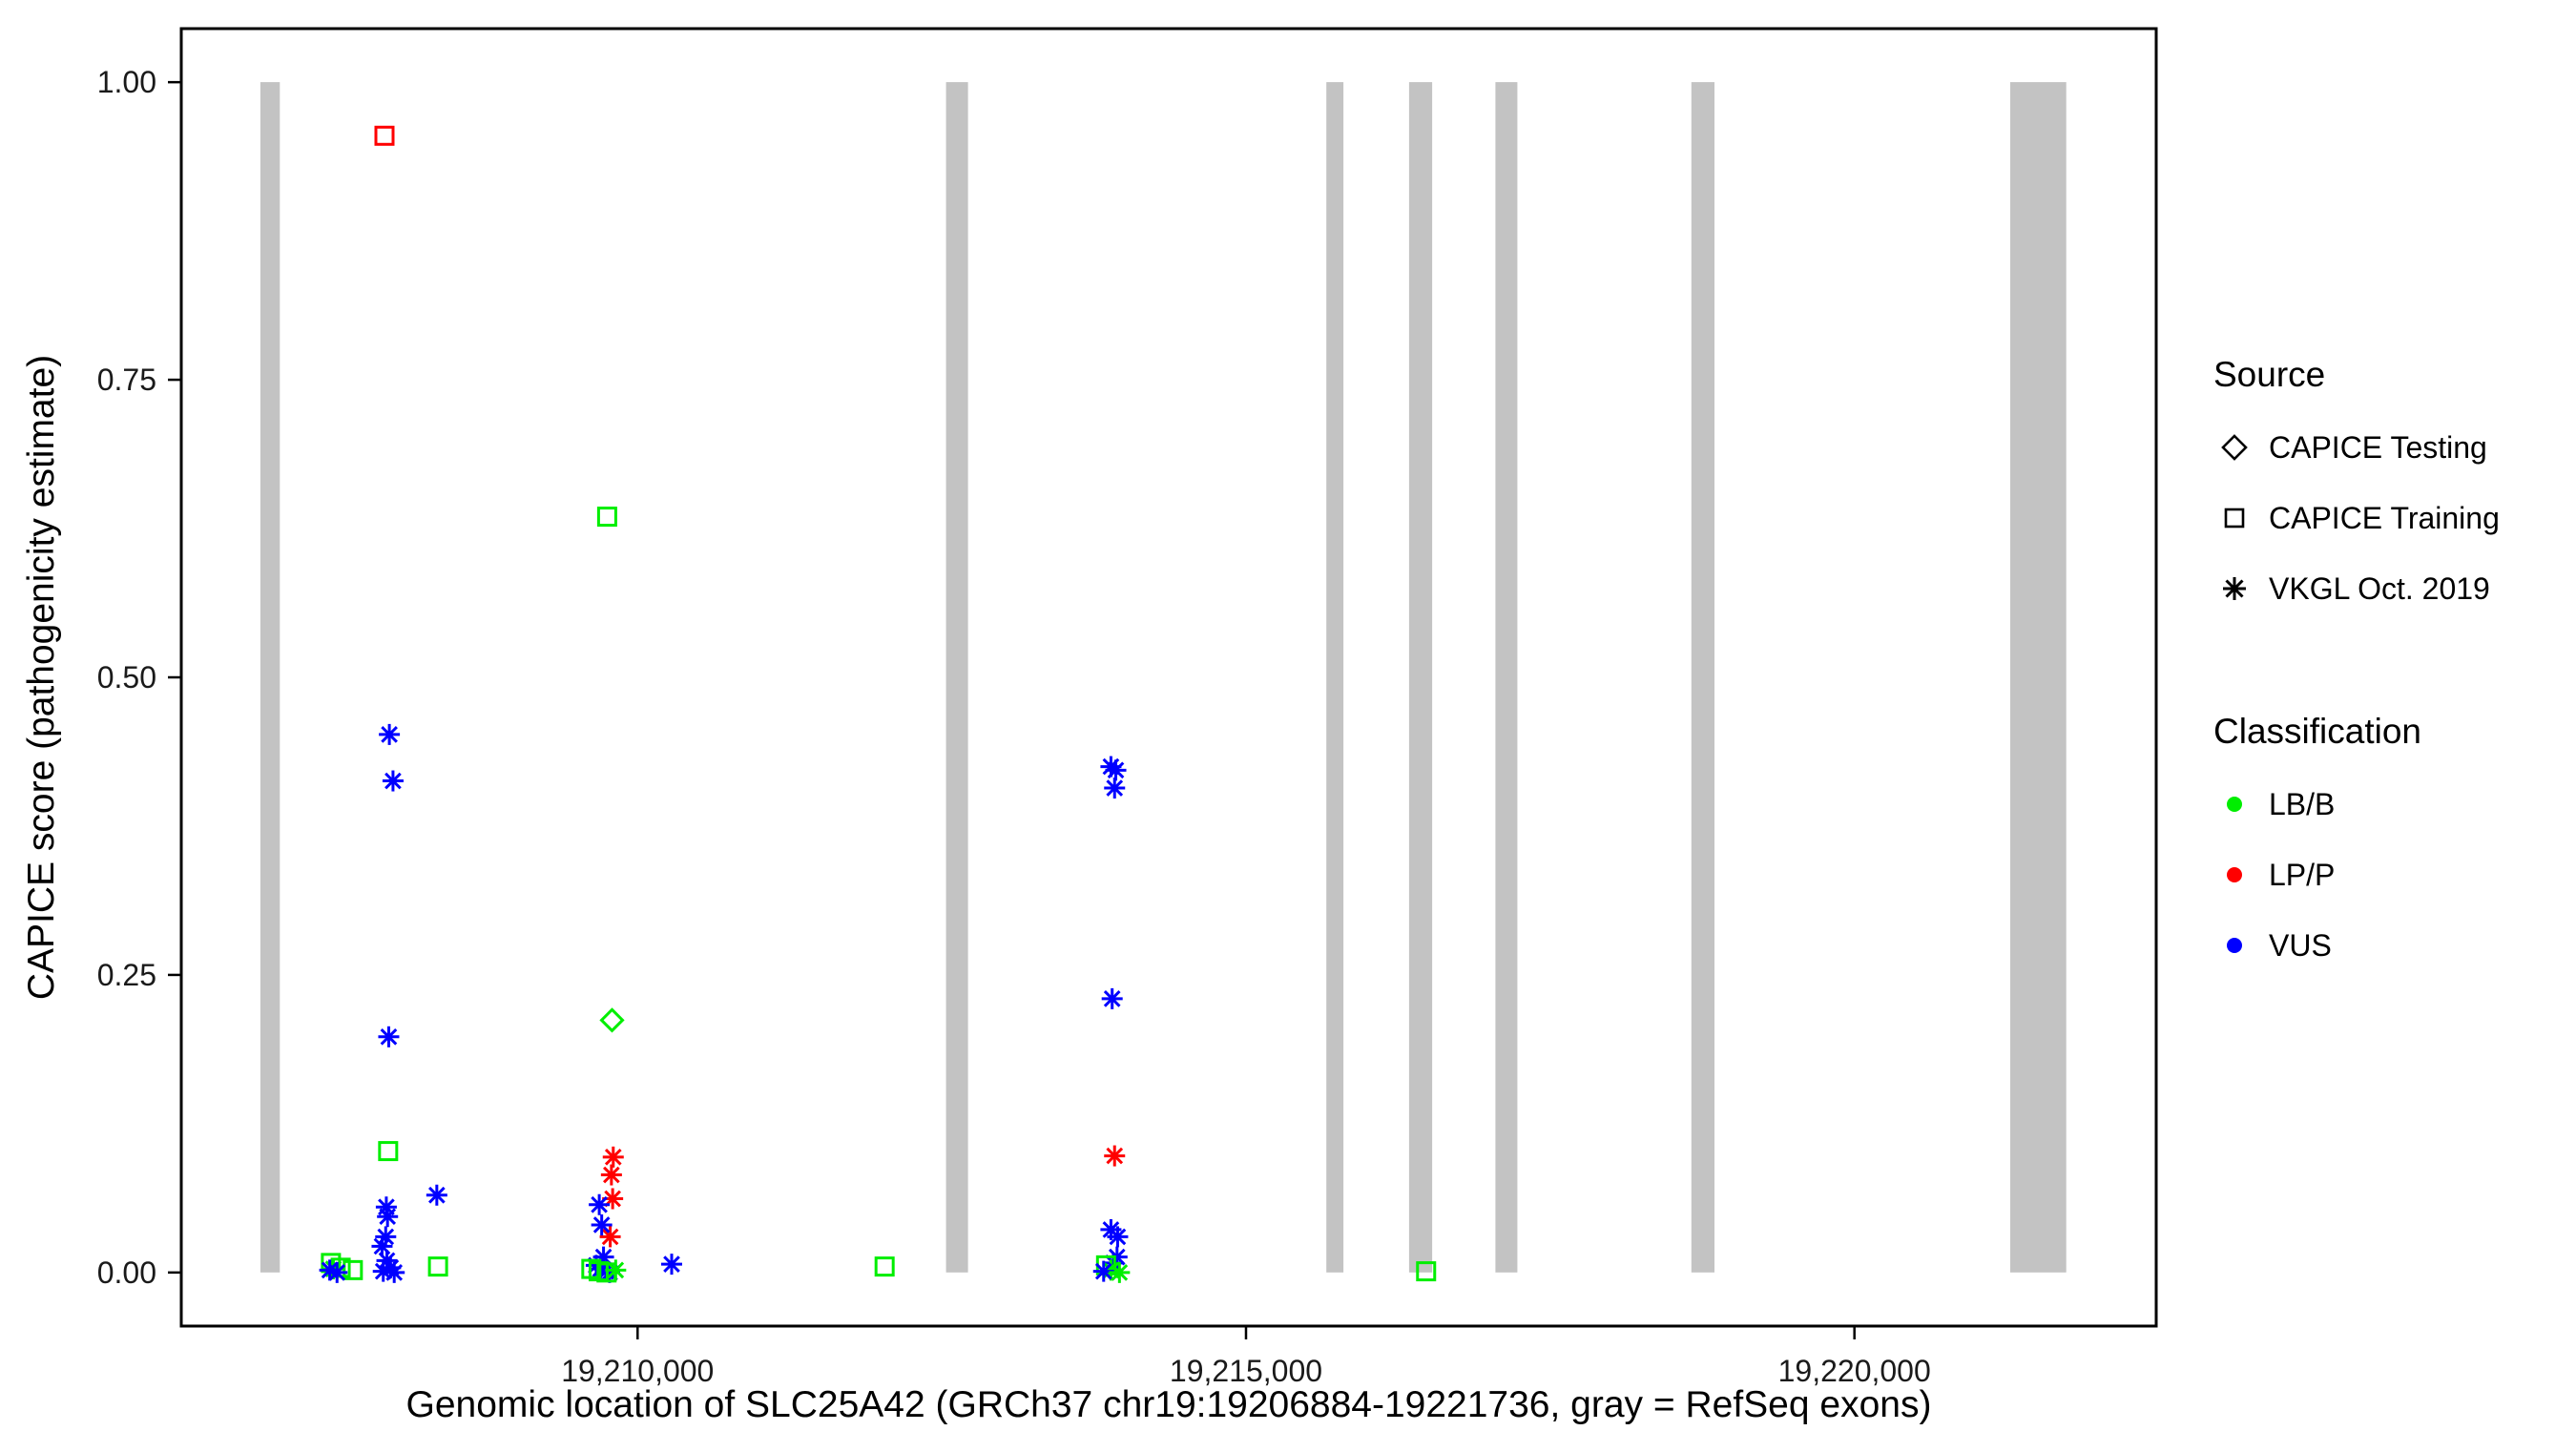  I want to click on red-dot-icon, so click(2234, 874).